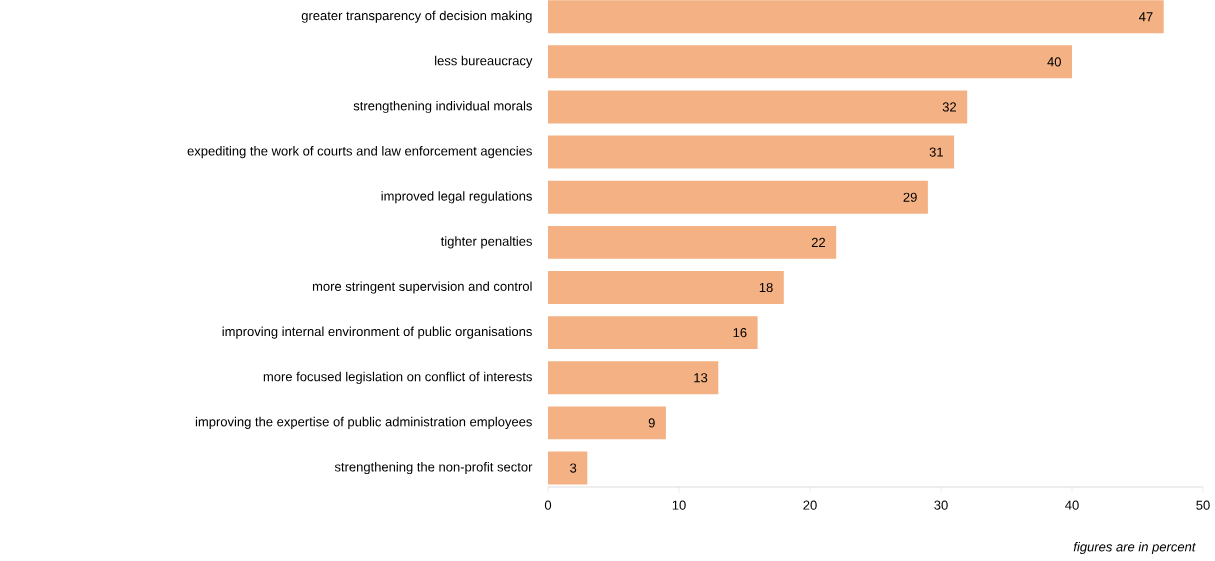 The image size is (1215, 561). What do you see at coordinates (433, 468) in the screenshot?
I see `y-tick-label: strengthening the non-profit sector` at bounding box center [433, 468].